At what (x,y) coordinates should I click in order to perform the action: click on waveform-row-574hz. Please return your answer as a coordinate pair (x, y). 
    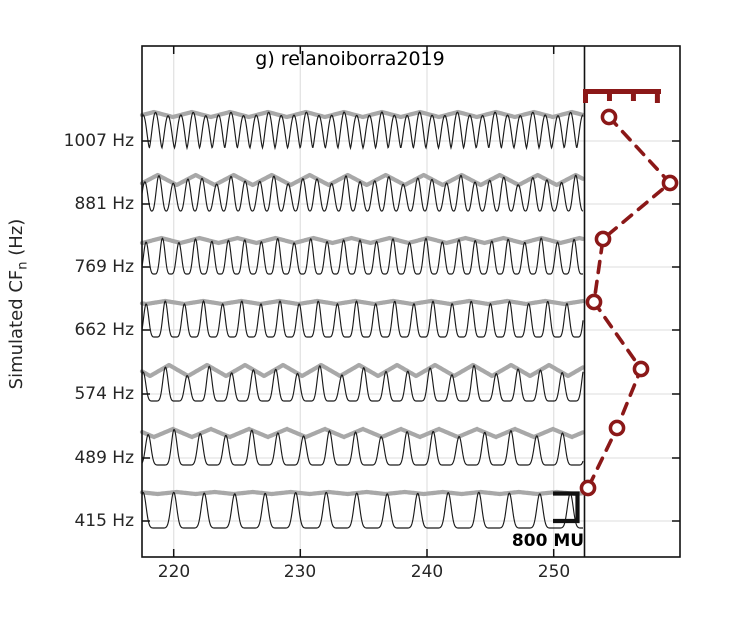
    Looking at the image, I should click on (362, 382).